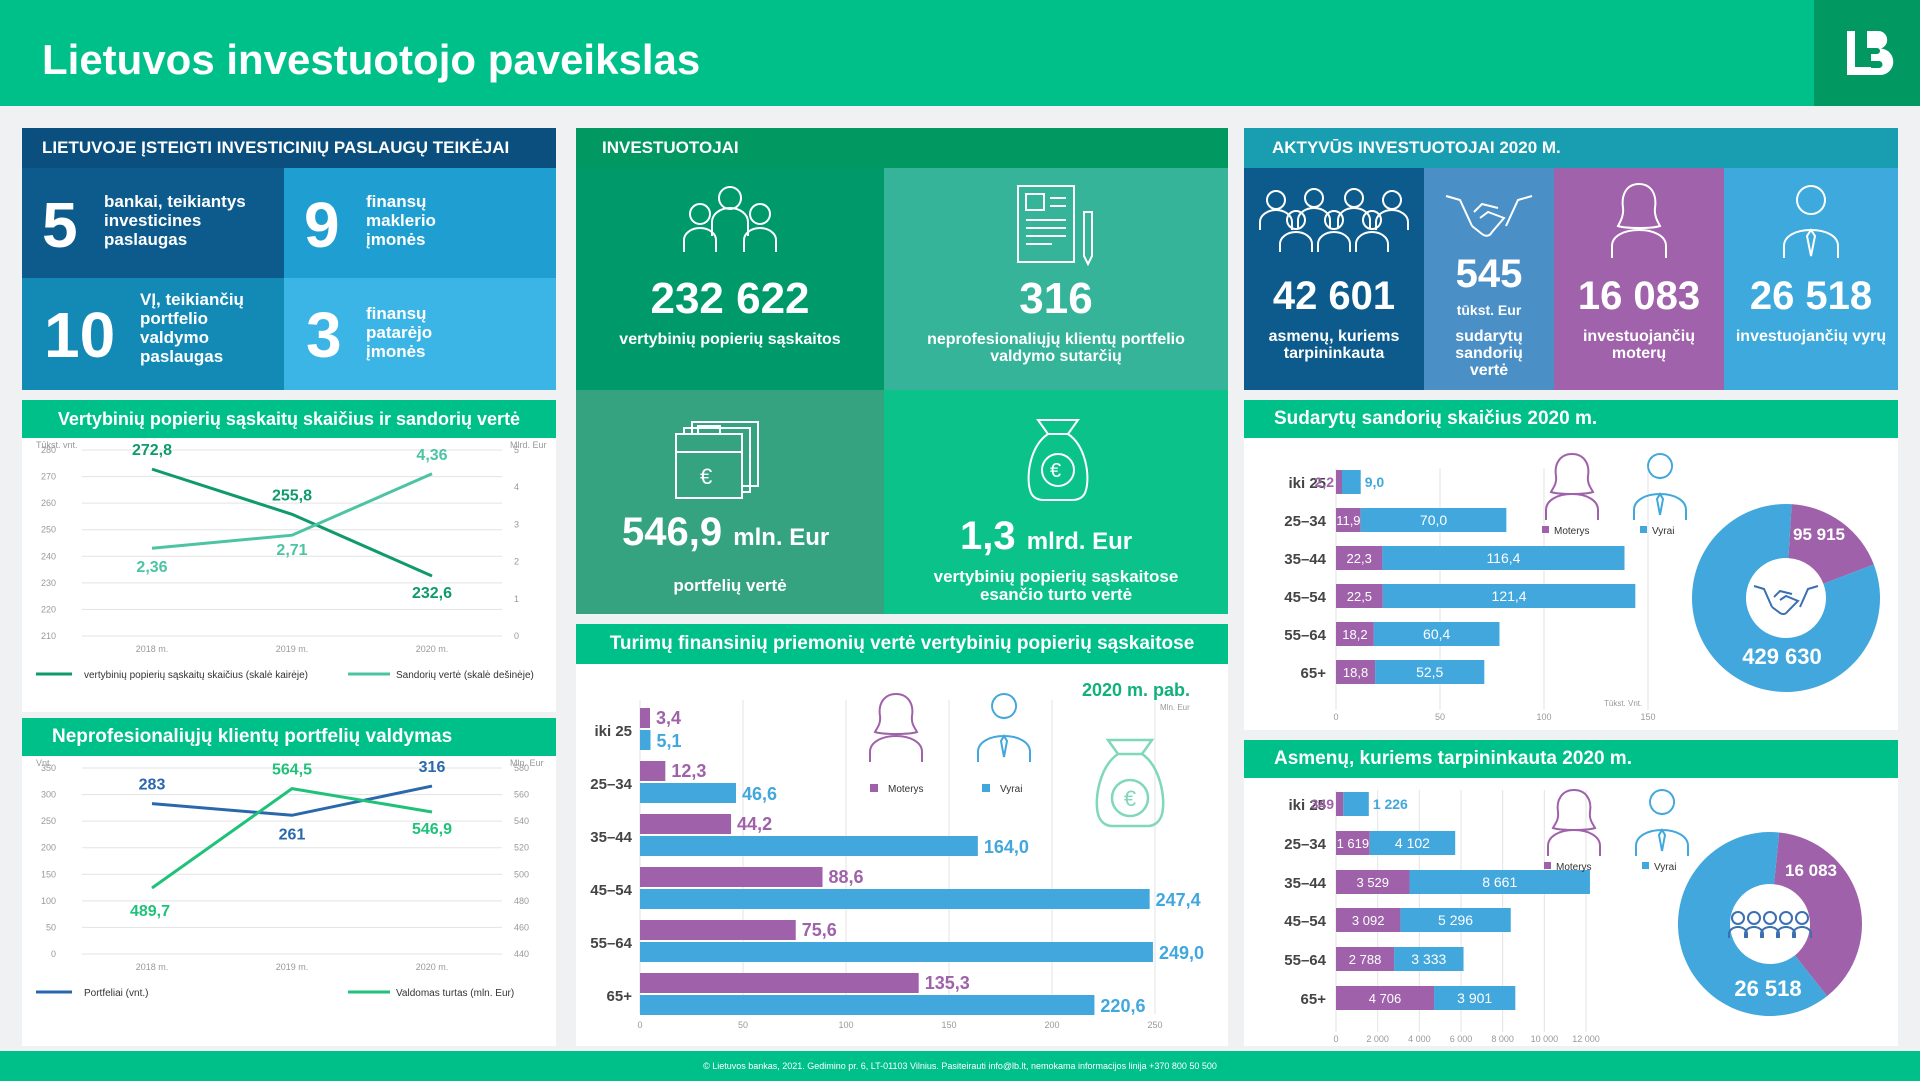  I want to click on page-title: Lietuvos investuotojo paveikslas, so click(371, 59).